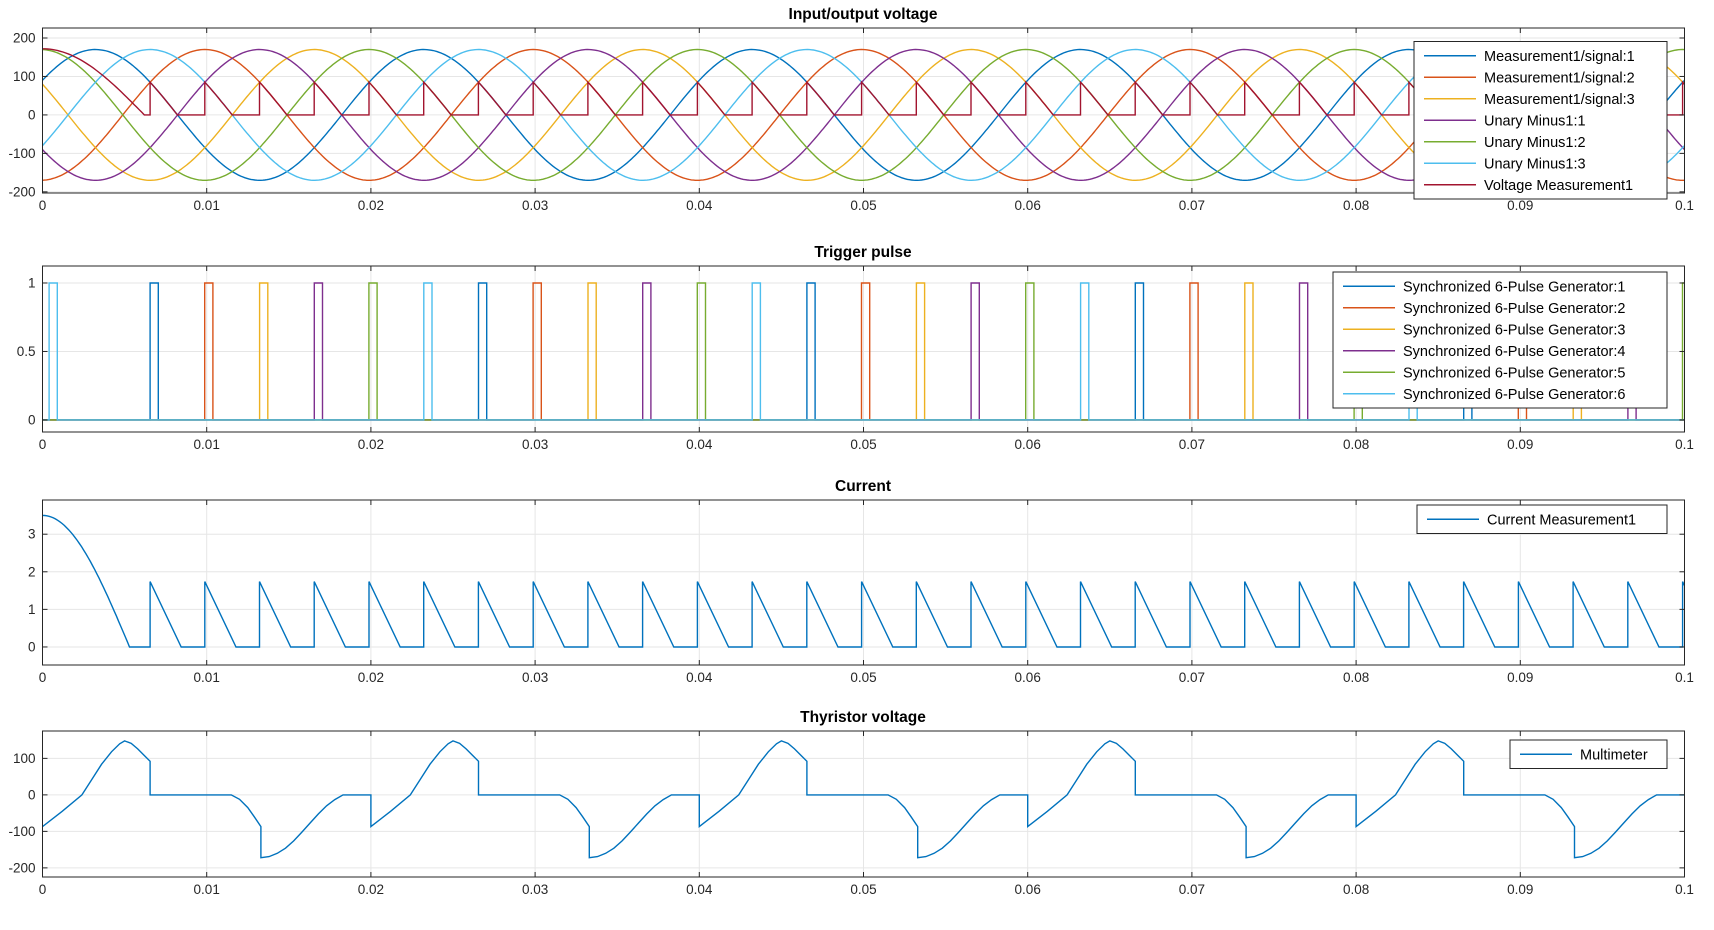 The width and height of the screenshot is (1714, 930). What do you see at coordinates (32, 571) in the screenshot?
I see `y-tick-label: 2` at bounding box center [32, 571].